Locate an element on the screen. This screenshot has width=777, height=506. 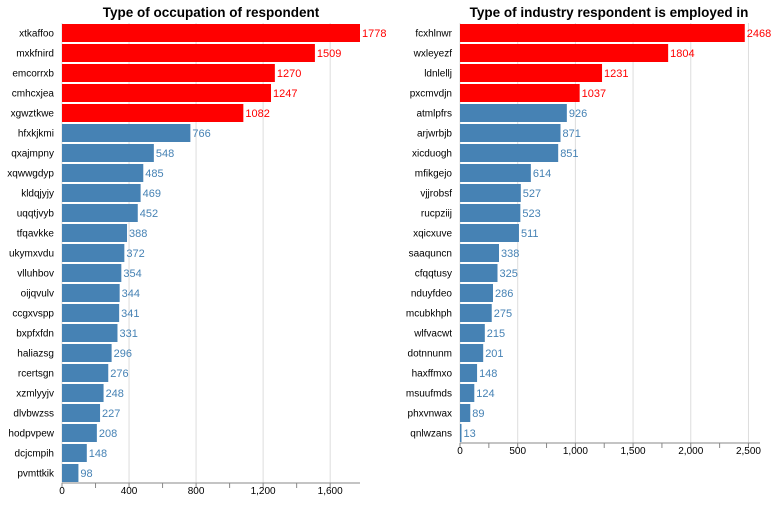
occupation-category-label: cmhcxjea is located at coordinates (33, 94).